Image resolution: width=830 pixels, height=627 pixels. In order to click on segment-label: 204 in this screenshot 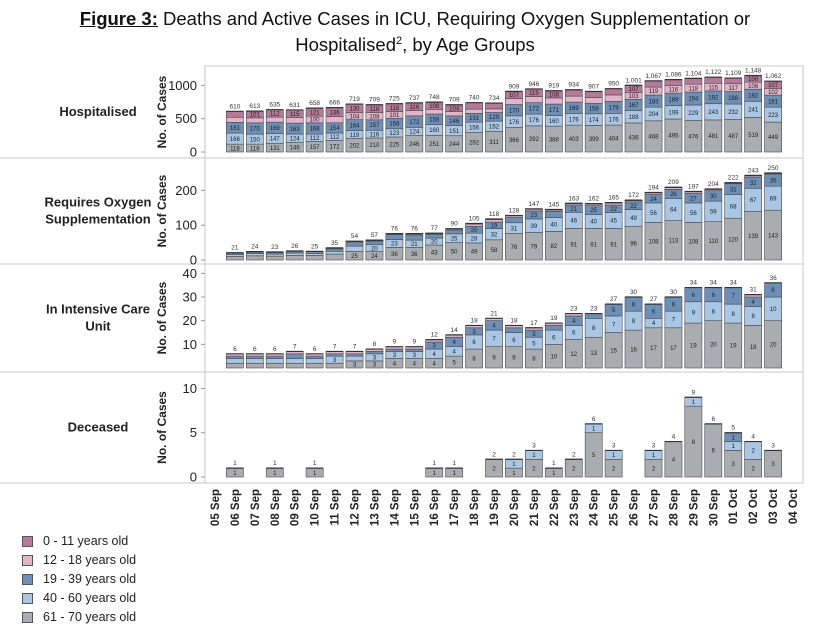, I will do `click(653, 115)`.